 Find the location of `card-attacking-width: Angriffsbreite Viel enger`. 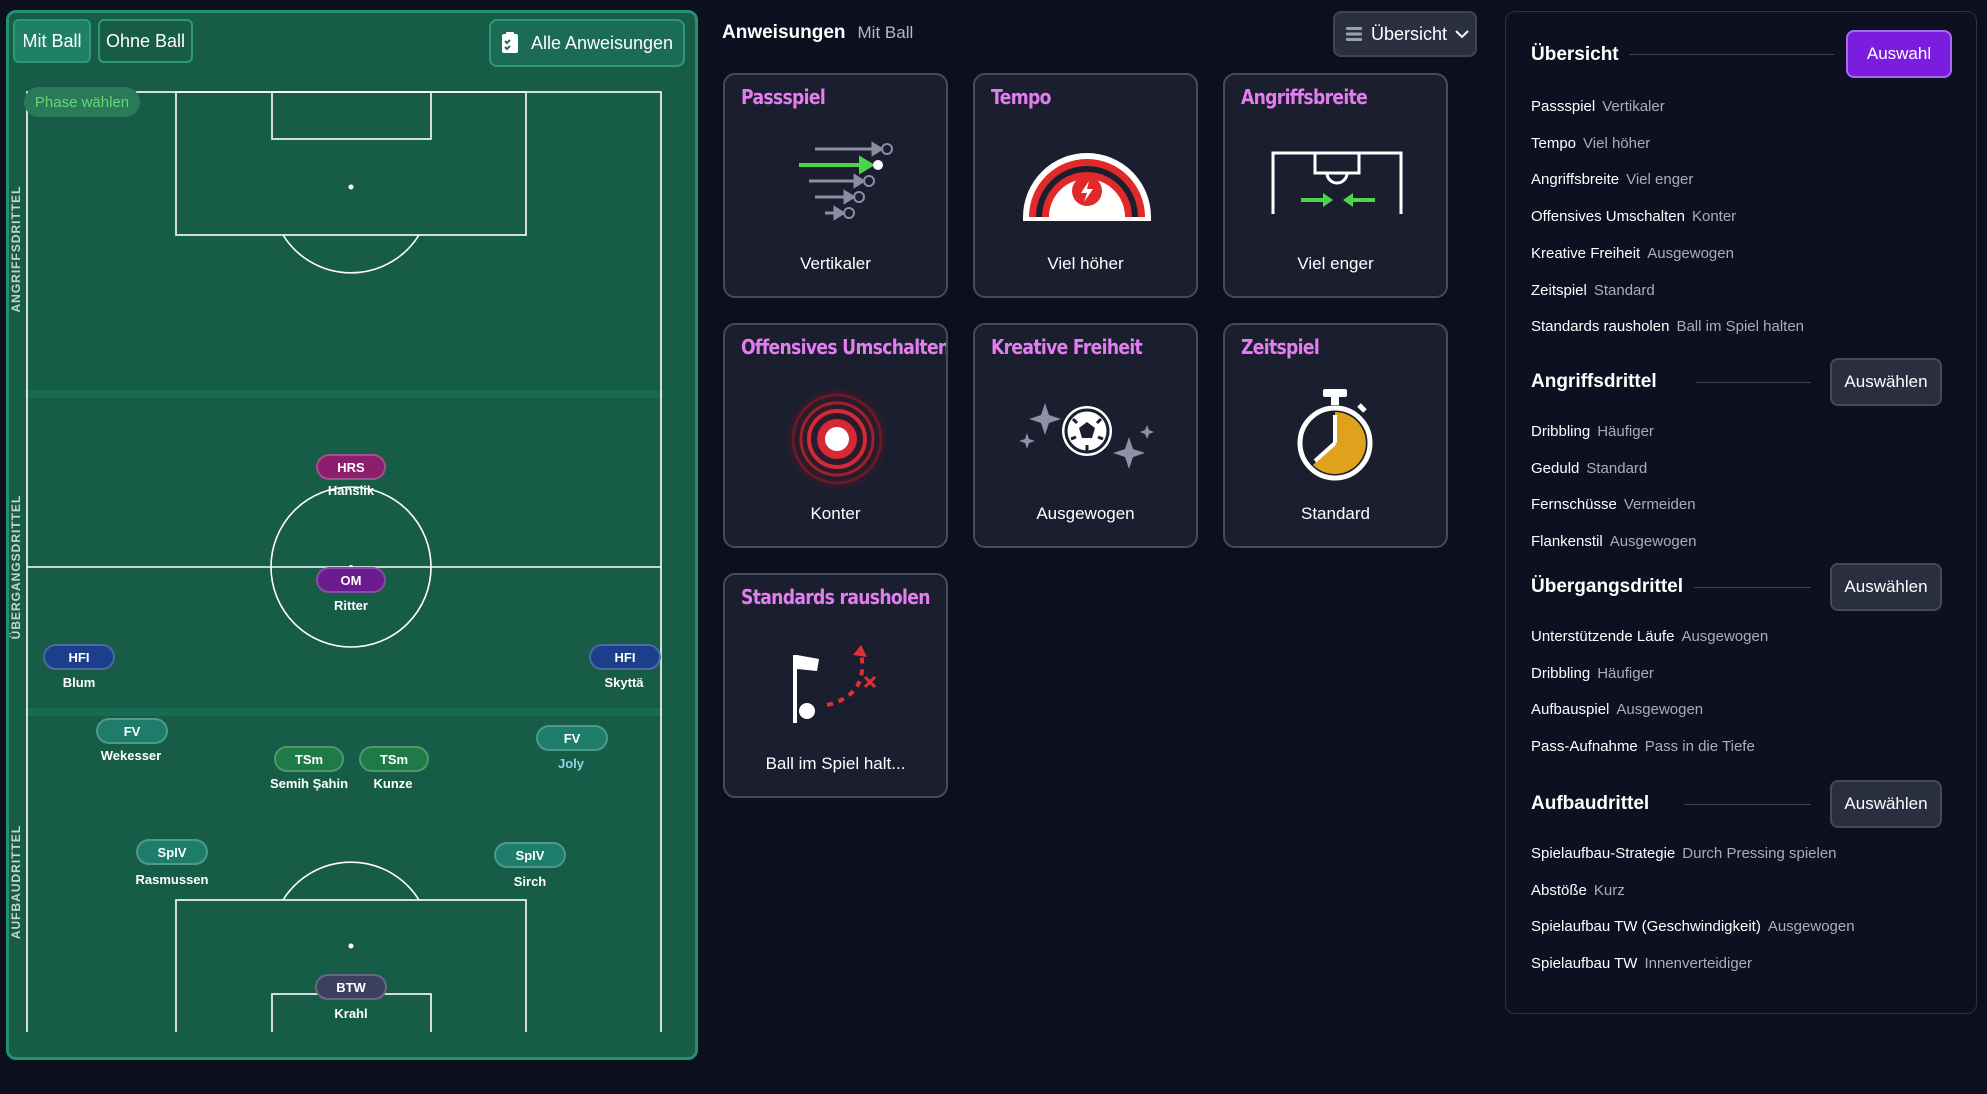

card-attacking-width: Angriffsbreite Viel enger is located at coordinates (1335, 185).